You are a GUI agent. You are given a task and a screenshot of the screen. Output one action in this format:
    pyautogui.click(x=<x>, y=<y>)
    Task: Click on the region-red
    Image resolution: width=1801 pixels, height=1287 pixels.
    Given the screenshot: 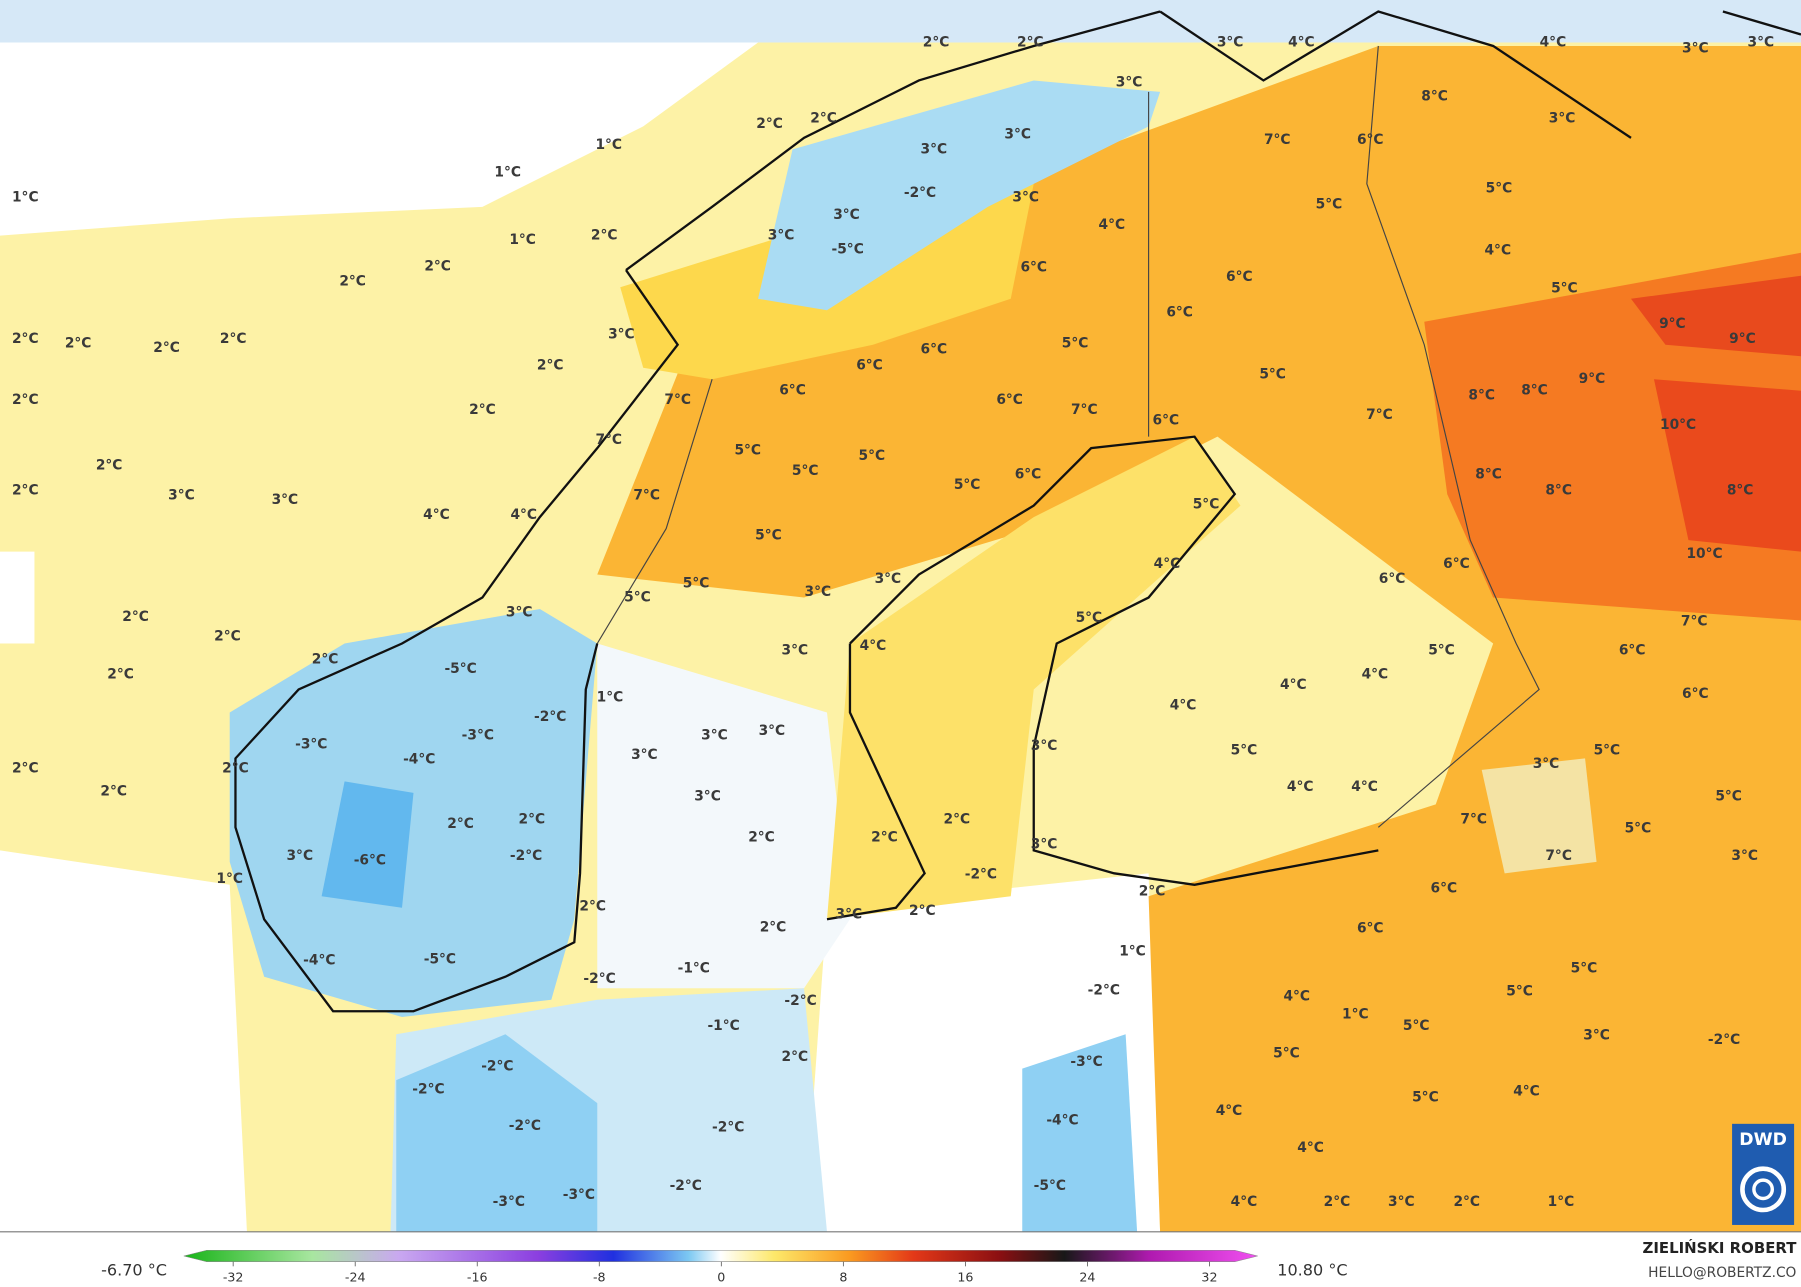 What is the action you would take?
    pyautogui.click(x=1716, y=316)
    